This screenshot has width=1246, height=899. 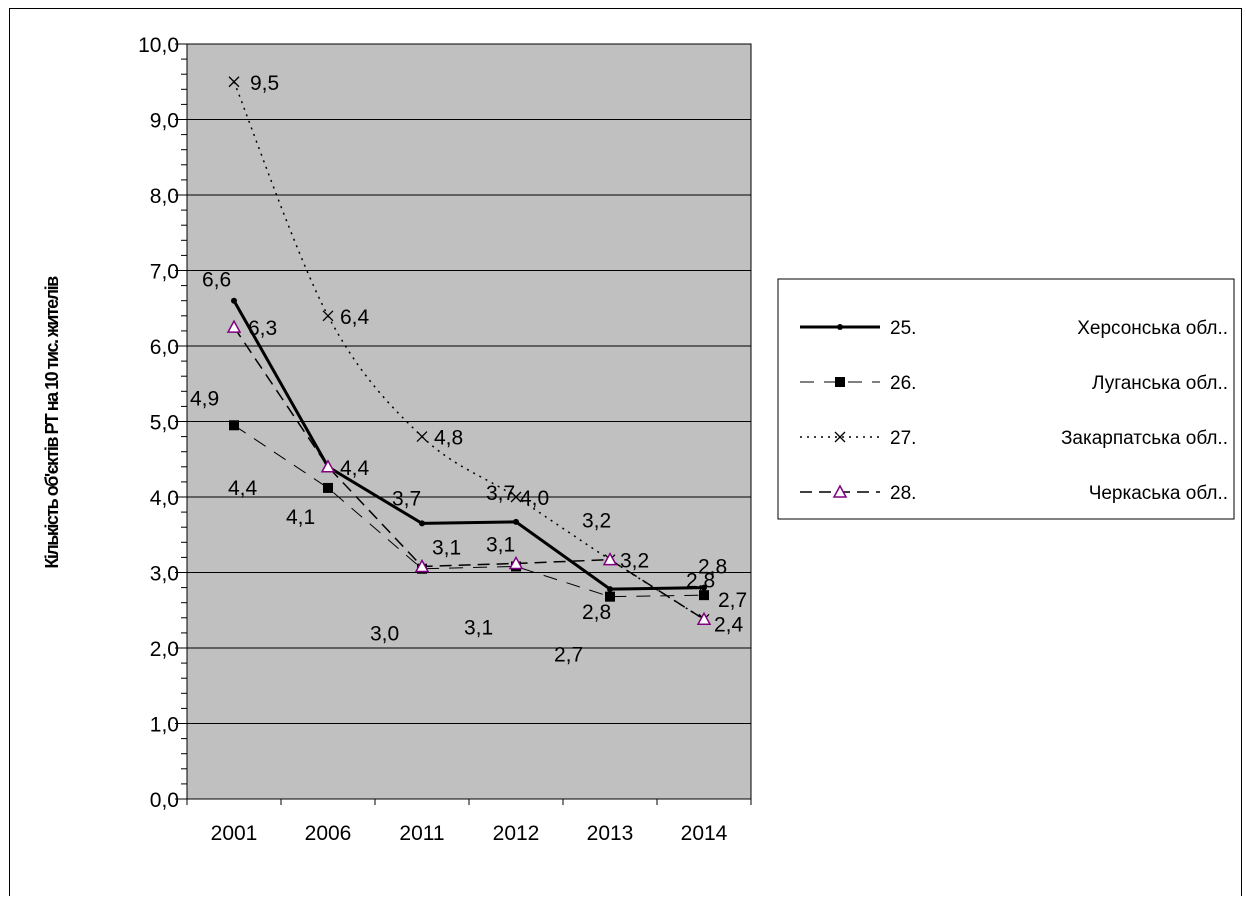 I want to click on data-label: 2,4, so click(x=729, y=624).